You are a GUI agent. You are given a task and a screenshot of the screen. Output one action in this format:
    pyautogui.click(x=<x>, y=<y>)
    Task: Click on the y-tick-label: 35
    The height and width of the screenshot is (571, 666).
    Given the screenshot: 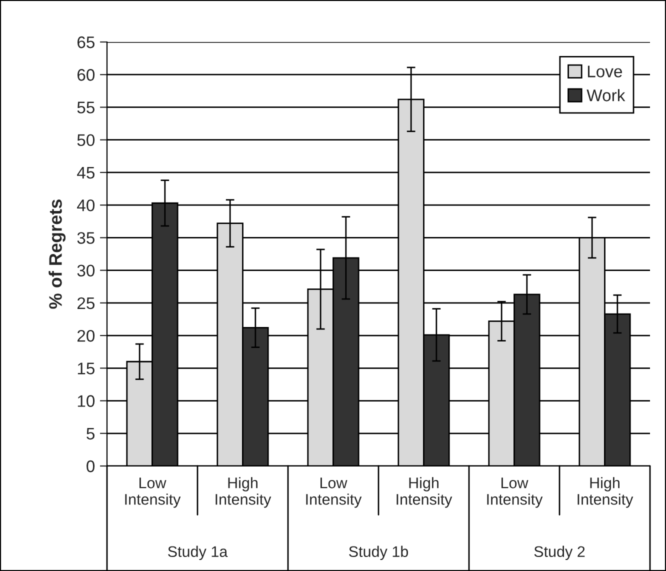 What is the action you would take?
    pyautogui.click(x=85, y=238)
    